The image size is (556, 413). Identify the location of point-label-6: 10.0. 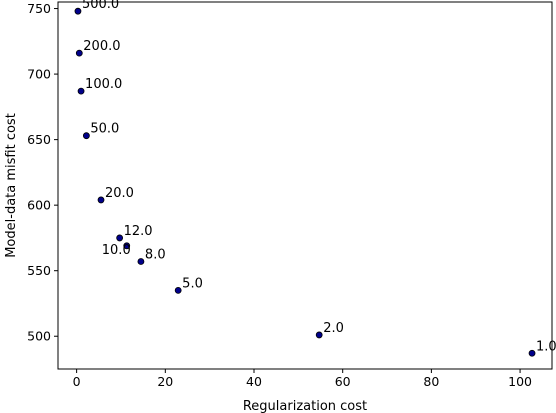
(116, 250).